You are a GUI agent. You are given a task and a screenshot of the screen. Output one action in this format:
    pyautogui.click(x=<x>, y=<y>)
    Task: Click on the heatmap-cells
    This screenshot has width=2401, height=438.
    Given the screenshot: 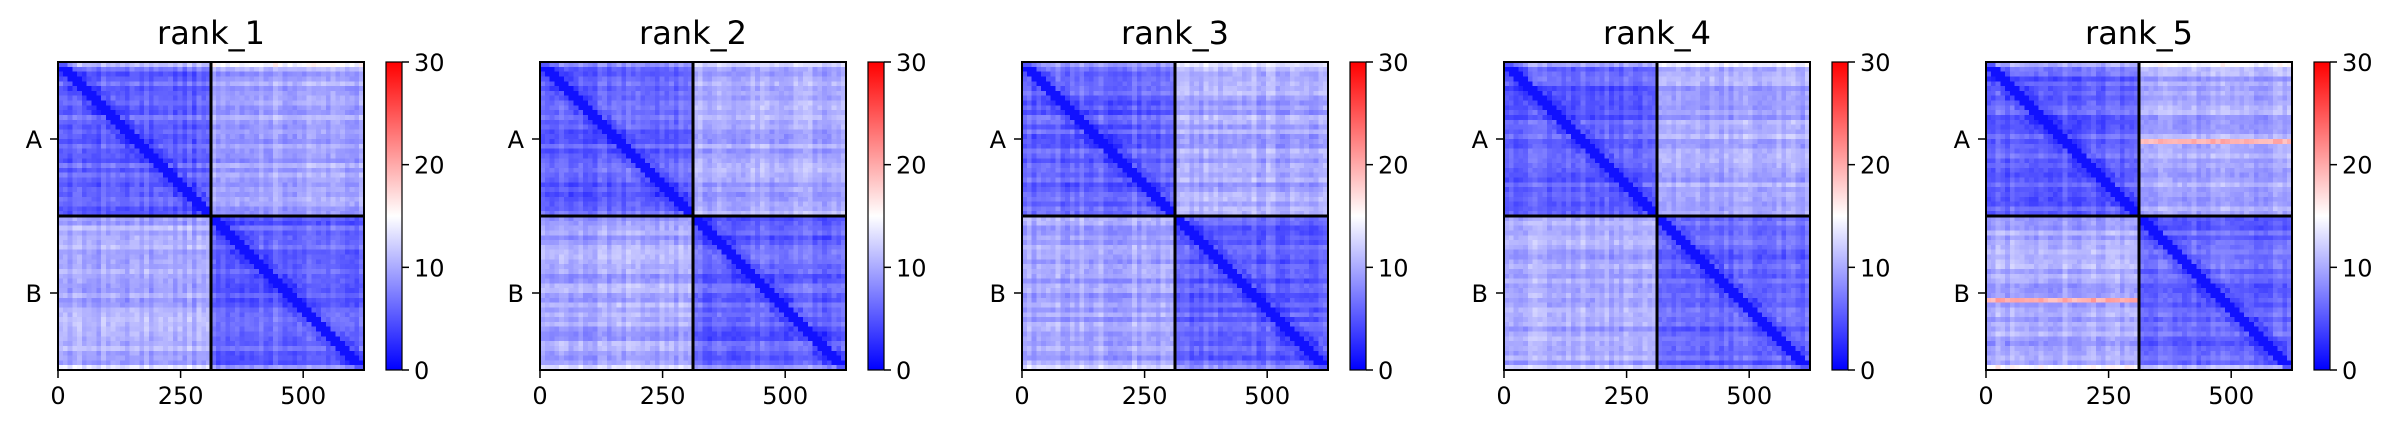 What is the action you would take?
    pyautogui.click(x=211, y=216)
    